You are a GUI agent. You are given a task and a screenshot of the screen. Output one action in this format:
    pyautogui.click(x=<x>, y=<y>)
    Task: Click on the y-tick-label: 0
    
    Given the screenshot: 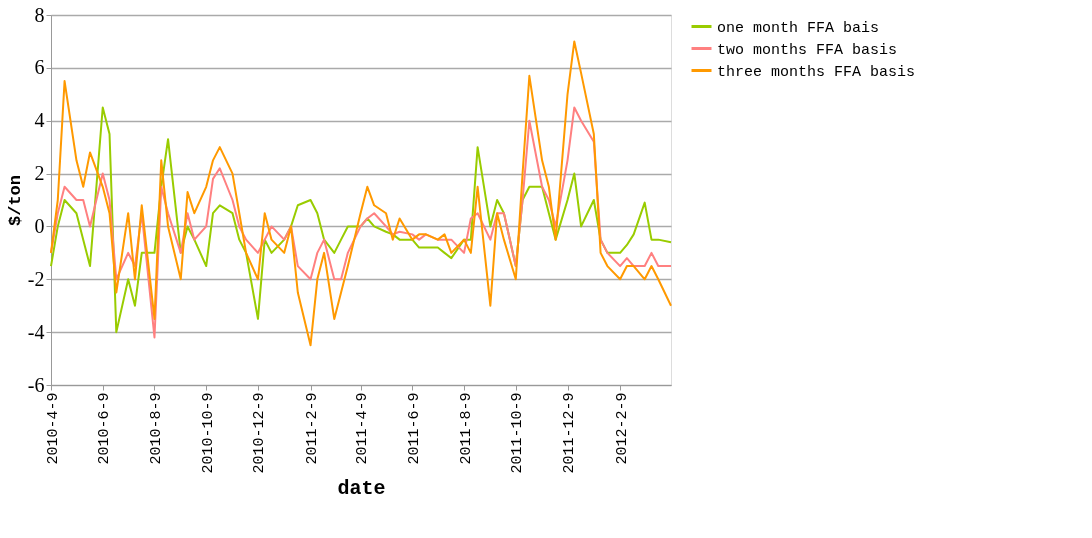 What is the action you would take?
    pyautogui.click(x=39, y=225)
    